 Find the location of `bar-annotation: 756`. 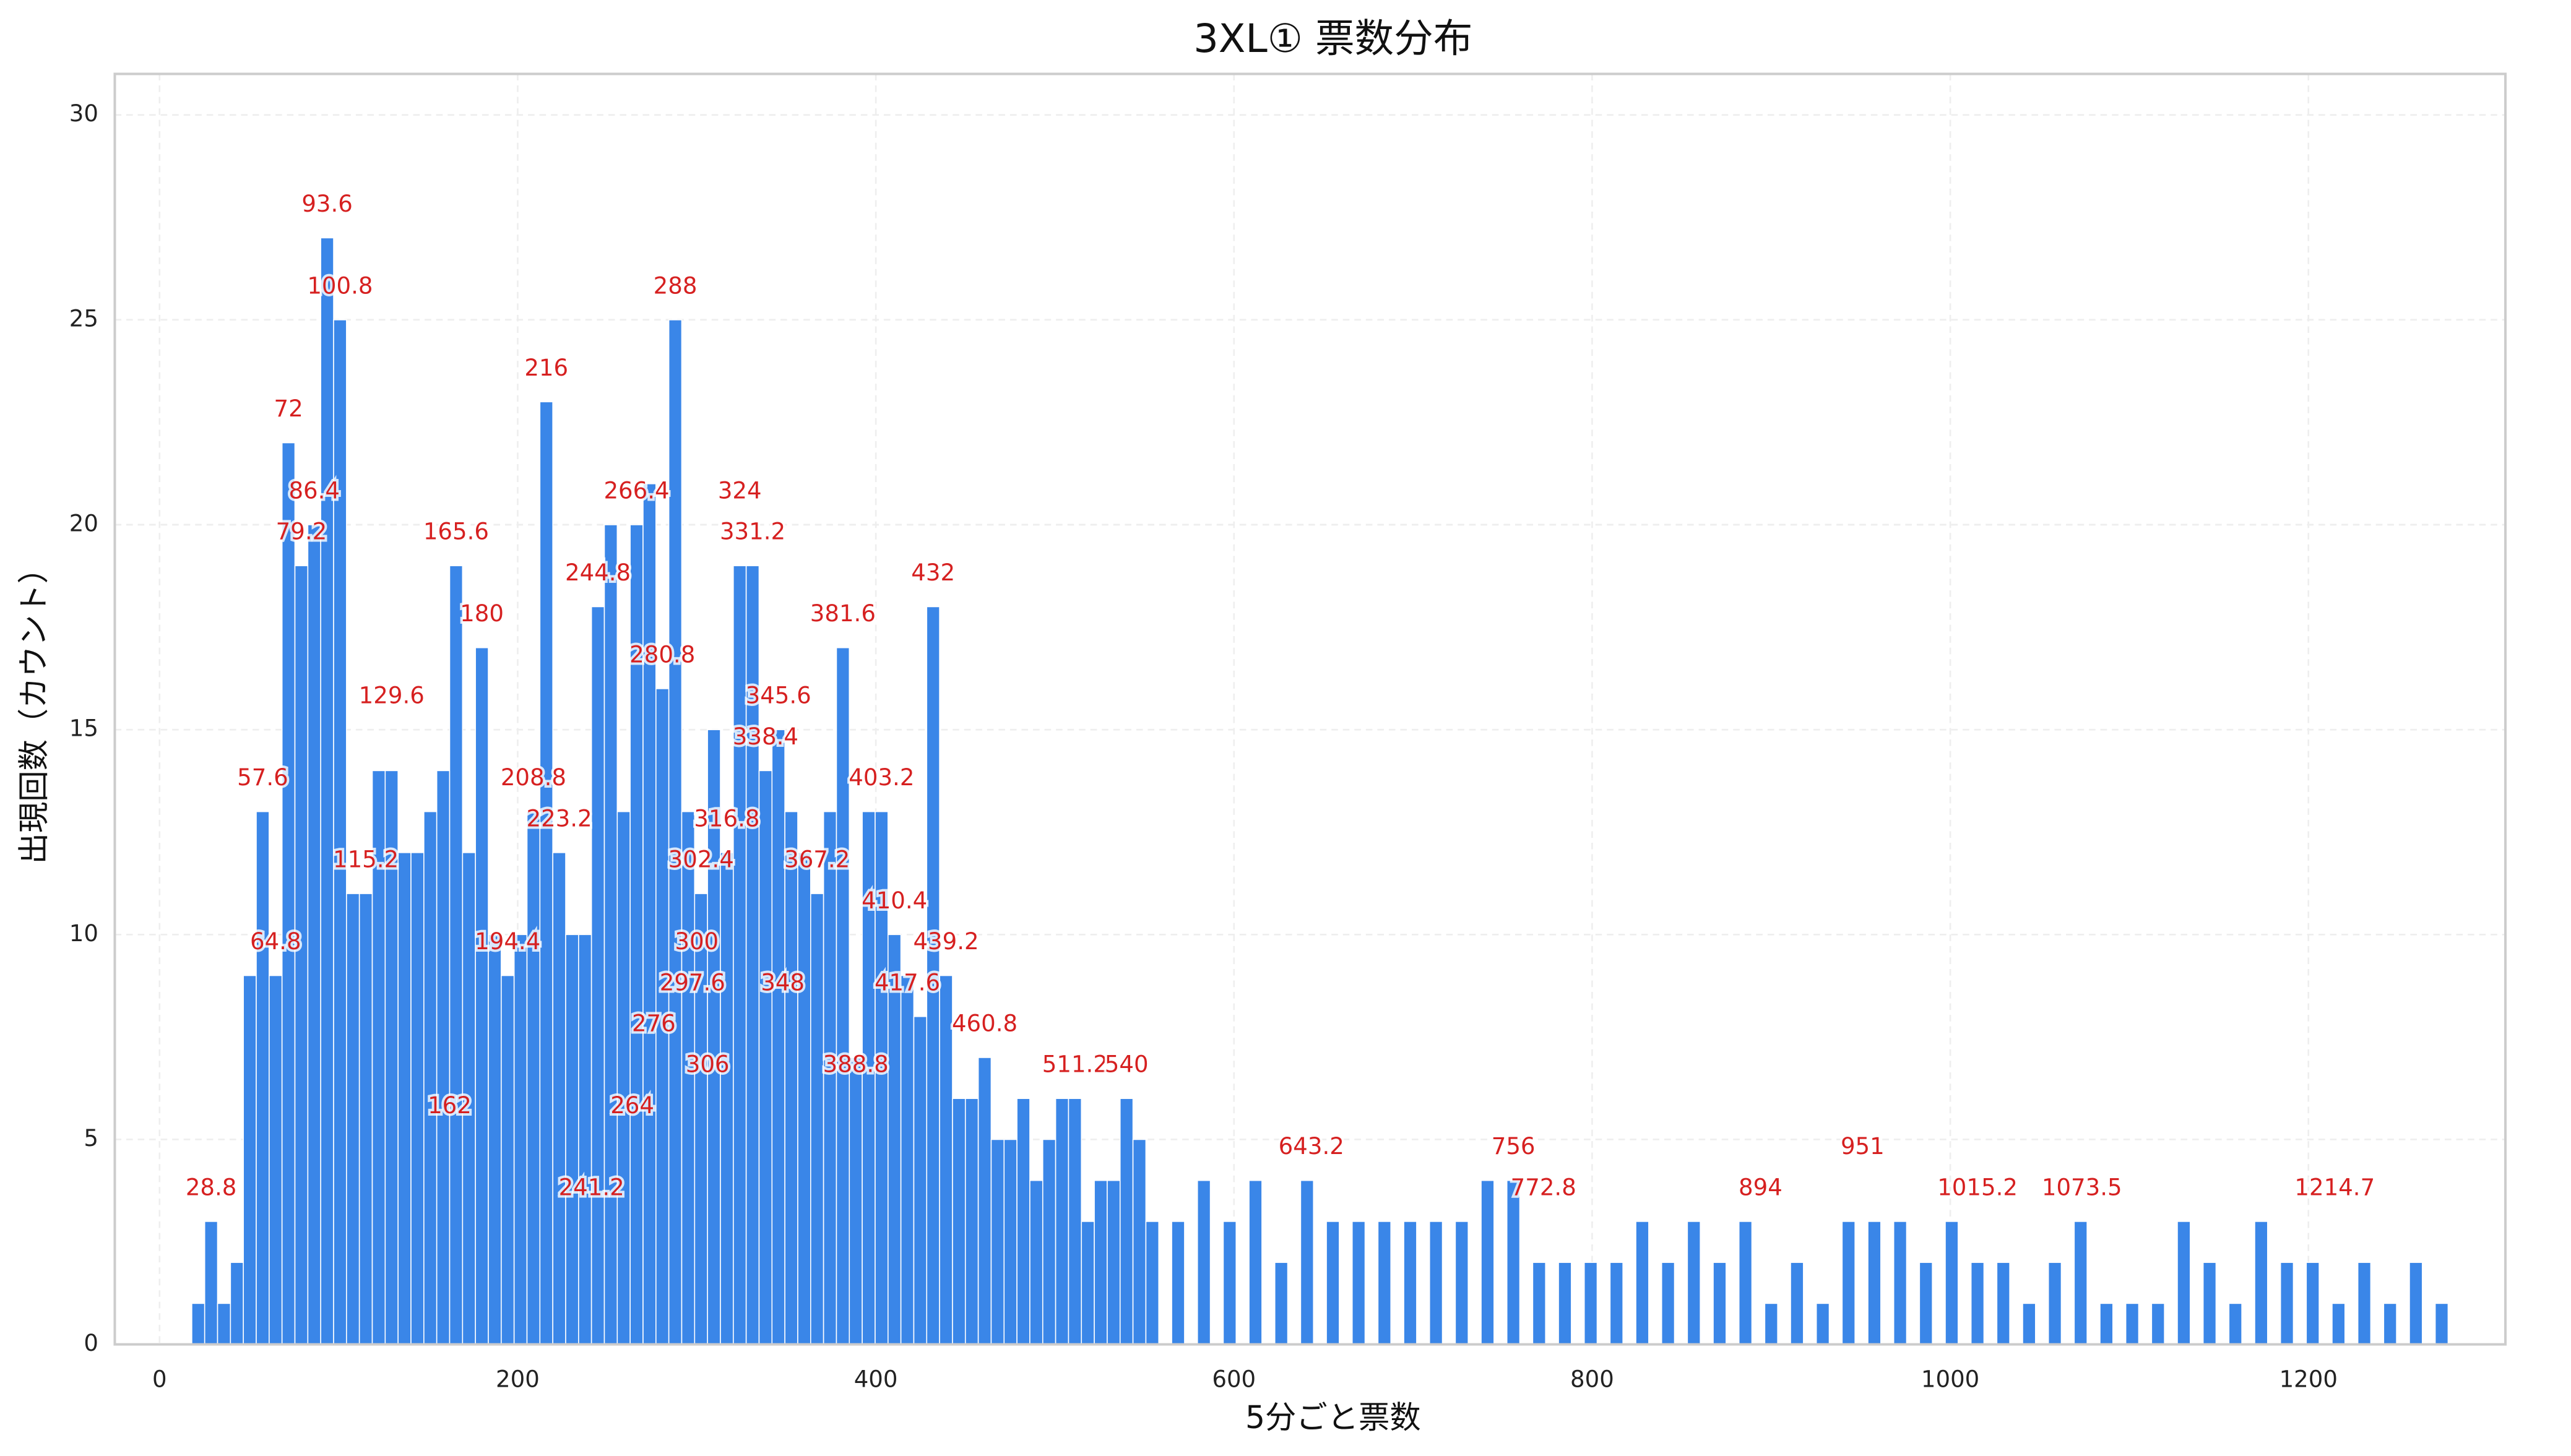

bar-annotation: 756 is located at coordinates (1514, 1146).